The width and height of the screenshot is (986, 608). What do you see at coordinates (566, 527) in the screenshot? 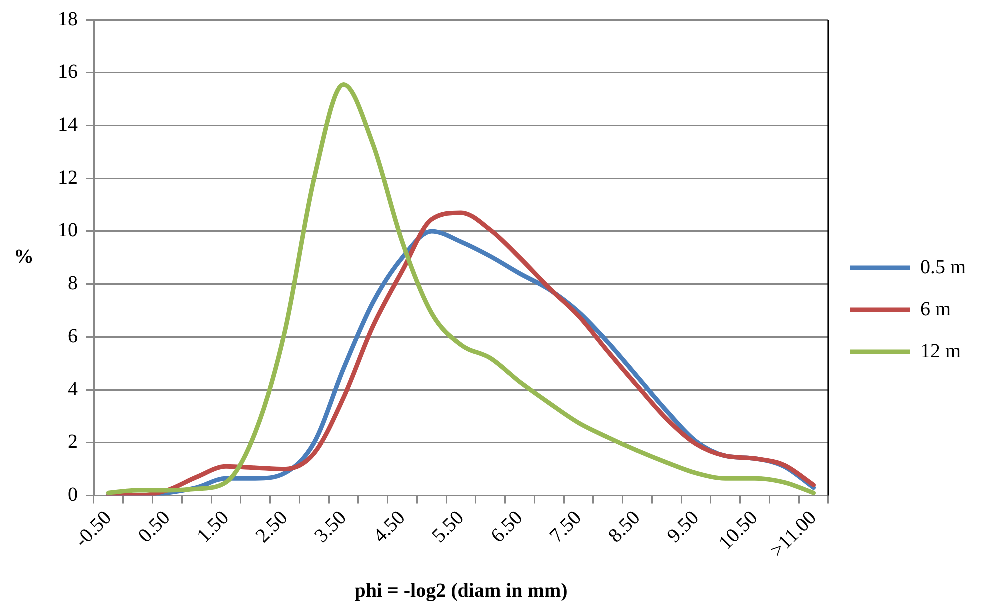
I see `x-tick-label: 7.50` at bounding box center [566, 527].